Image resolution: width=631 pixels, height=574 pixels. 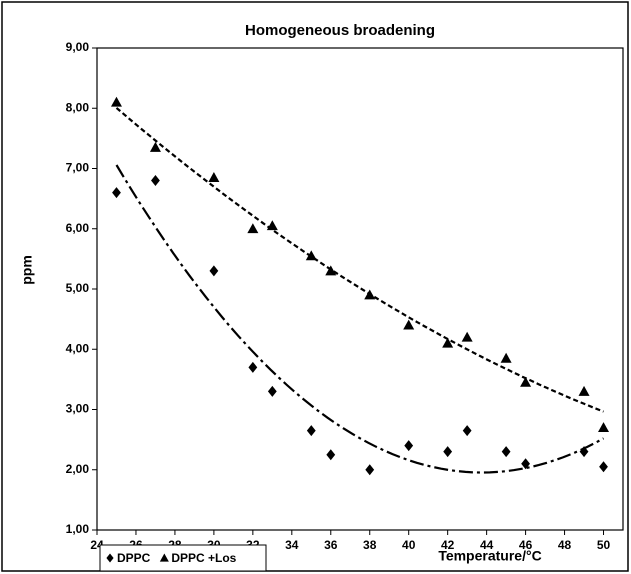 What do you see at coordinates (78, 288) in the screenshot?
I see `y-tick-label: 5,00` at bounding box center [78, 288].